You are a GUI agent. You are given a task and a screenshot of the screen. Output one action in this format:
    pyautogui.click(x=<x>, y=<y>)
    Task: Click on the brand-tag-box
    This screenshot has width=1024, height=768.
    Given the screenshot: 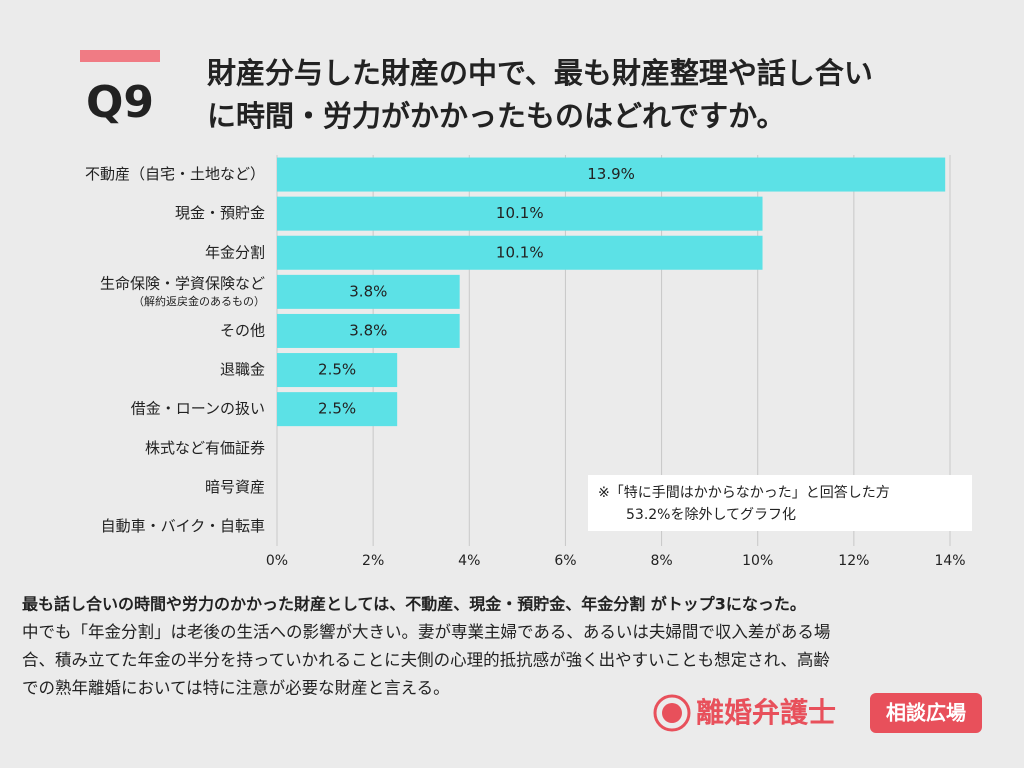 What is the action you would take?
    pyautogui.click(x=926, y=713)
    